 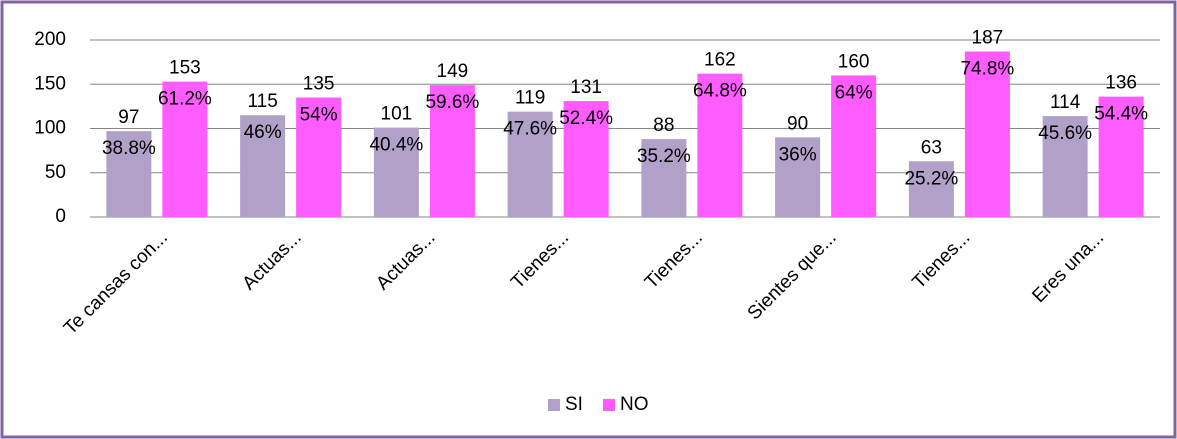 What do you see at coordinates (1121, 83) in the screenshot?
I see `data-label: 136` at bounding box center [1121, 83].